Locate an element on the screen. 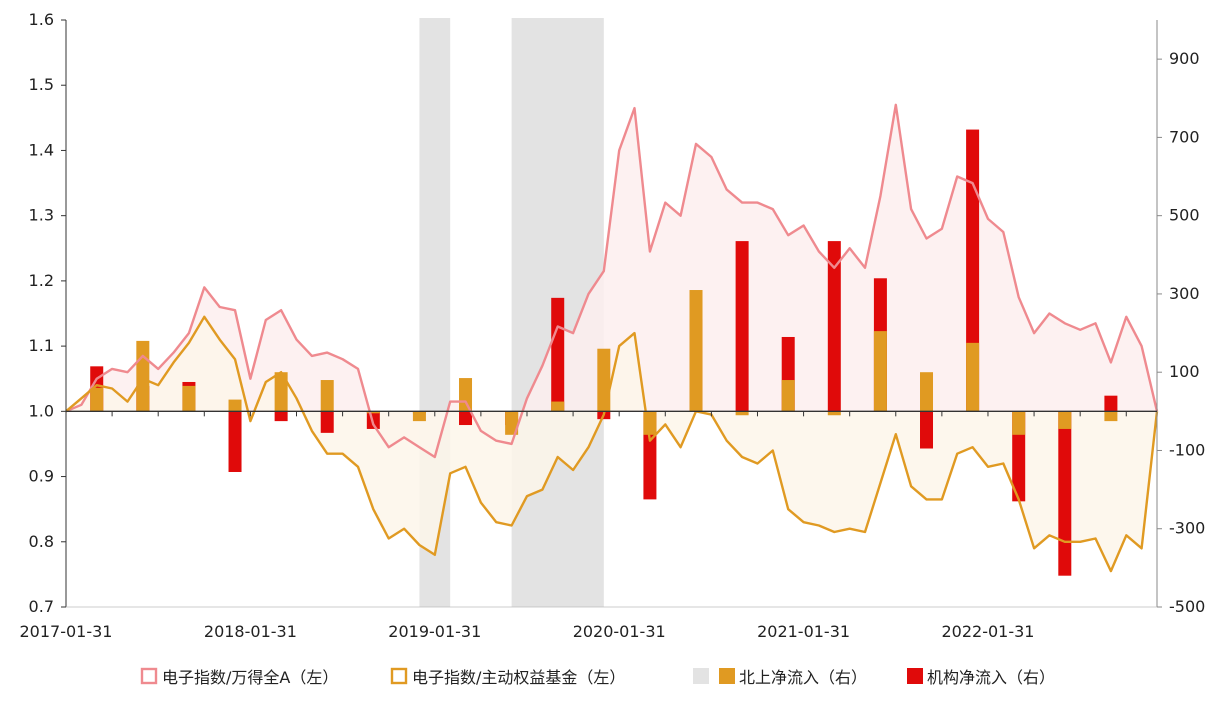  left-tick-label-5: 1.2 is located at coordinates (41, 280).